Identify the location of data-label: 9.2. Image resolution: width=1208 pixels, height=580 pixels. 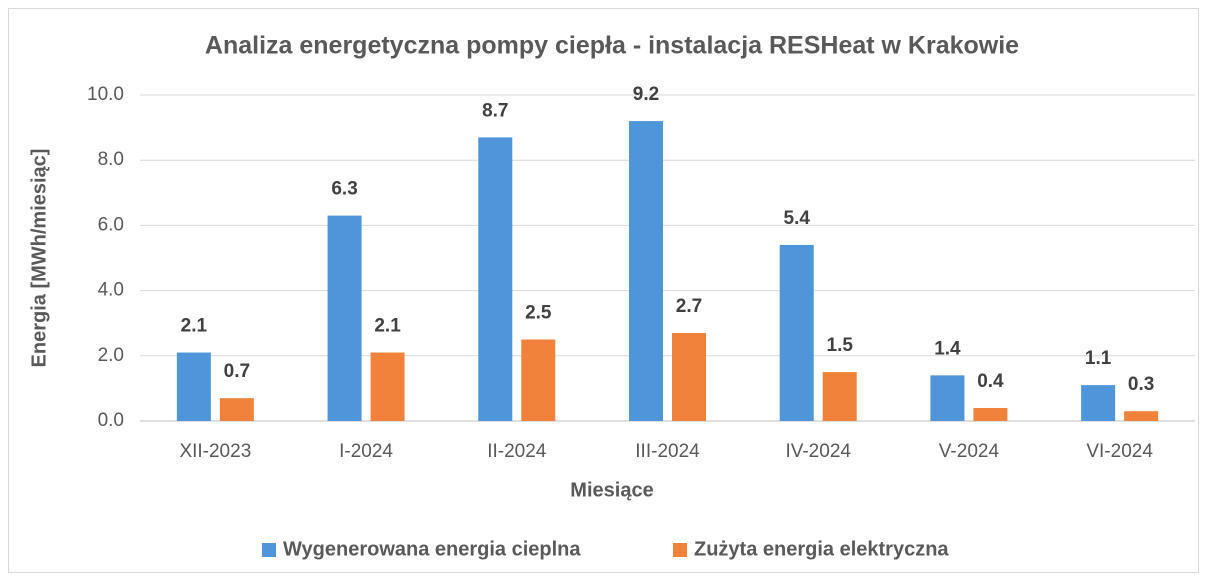
(646, 94).